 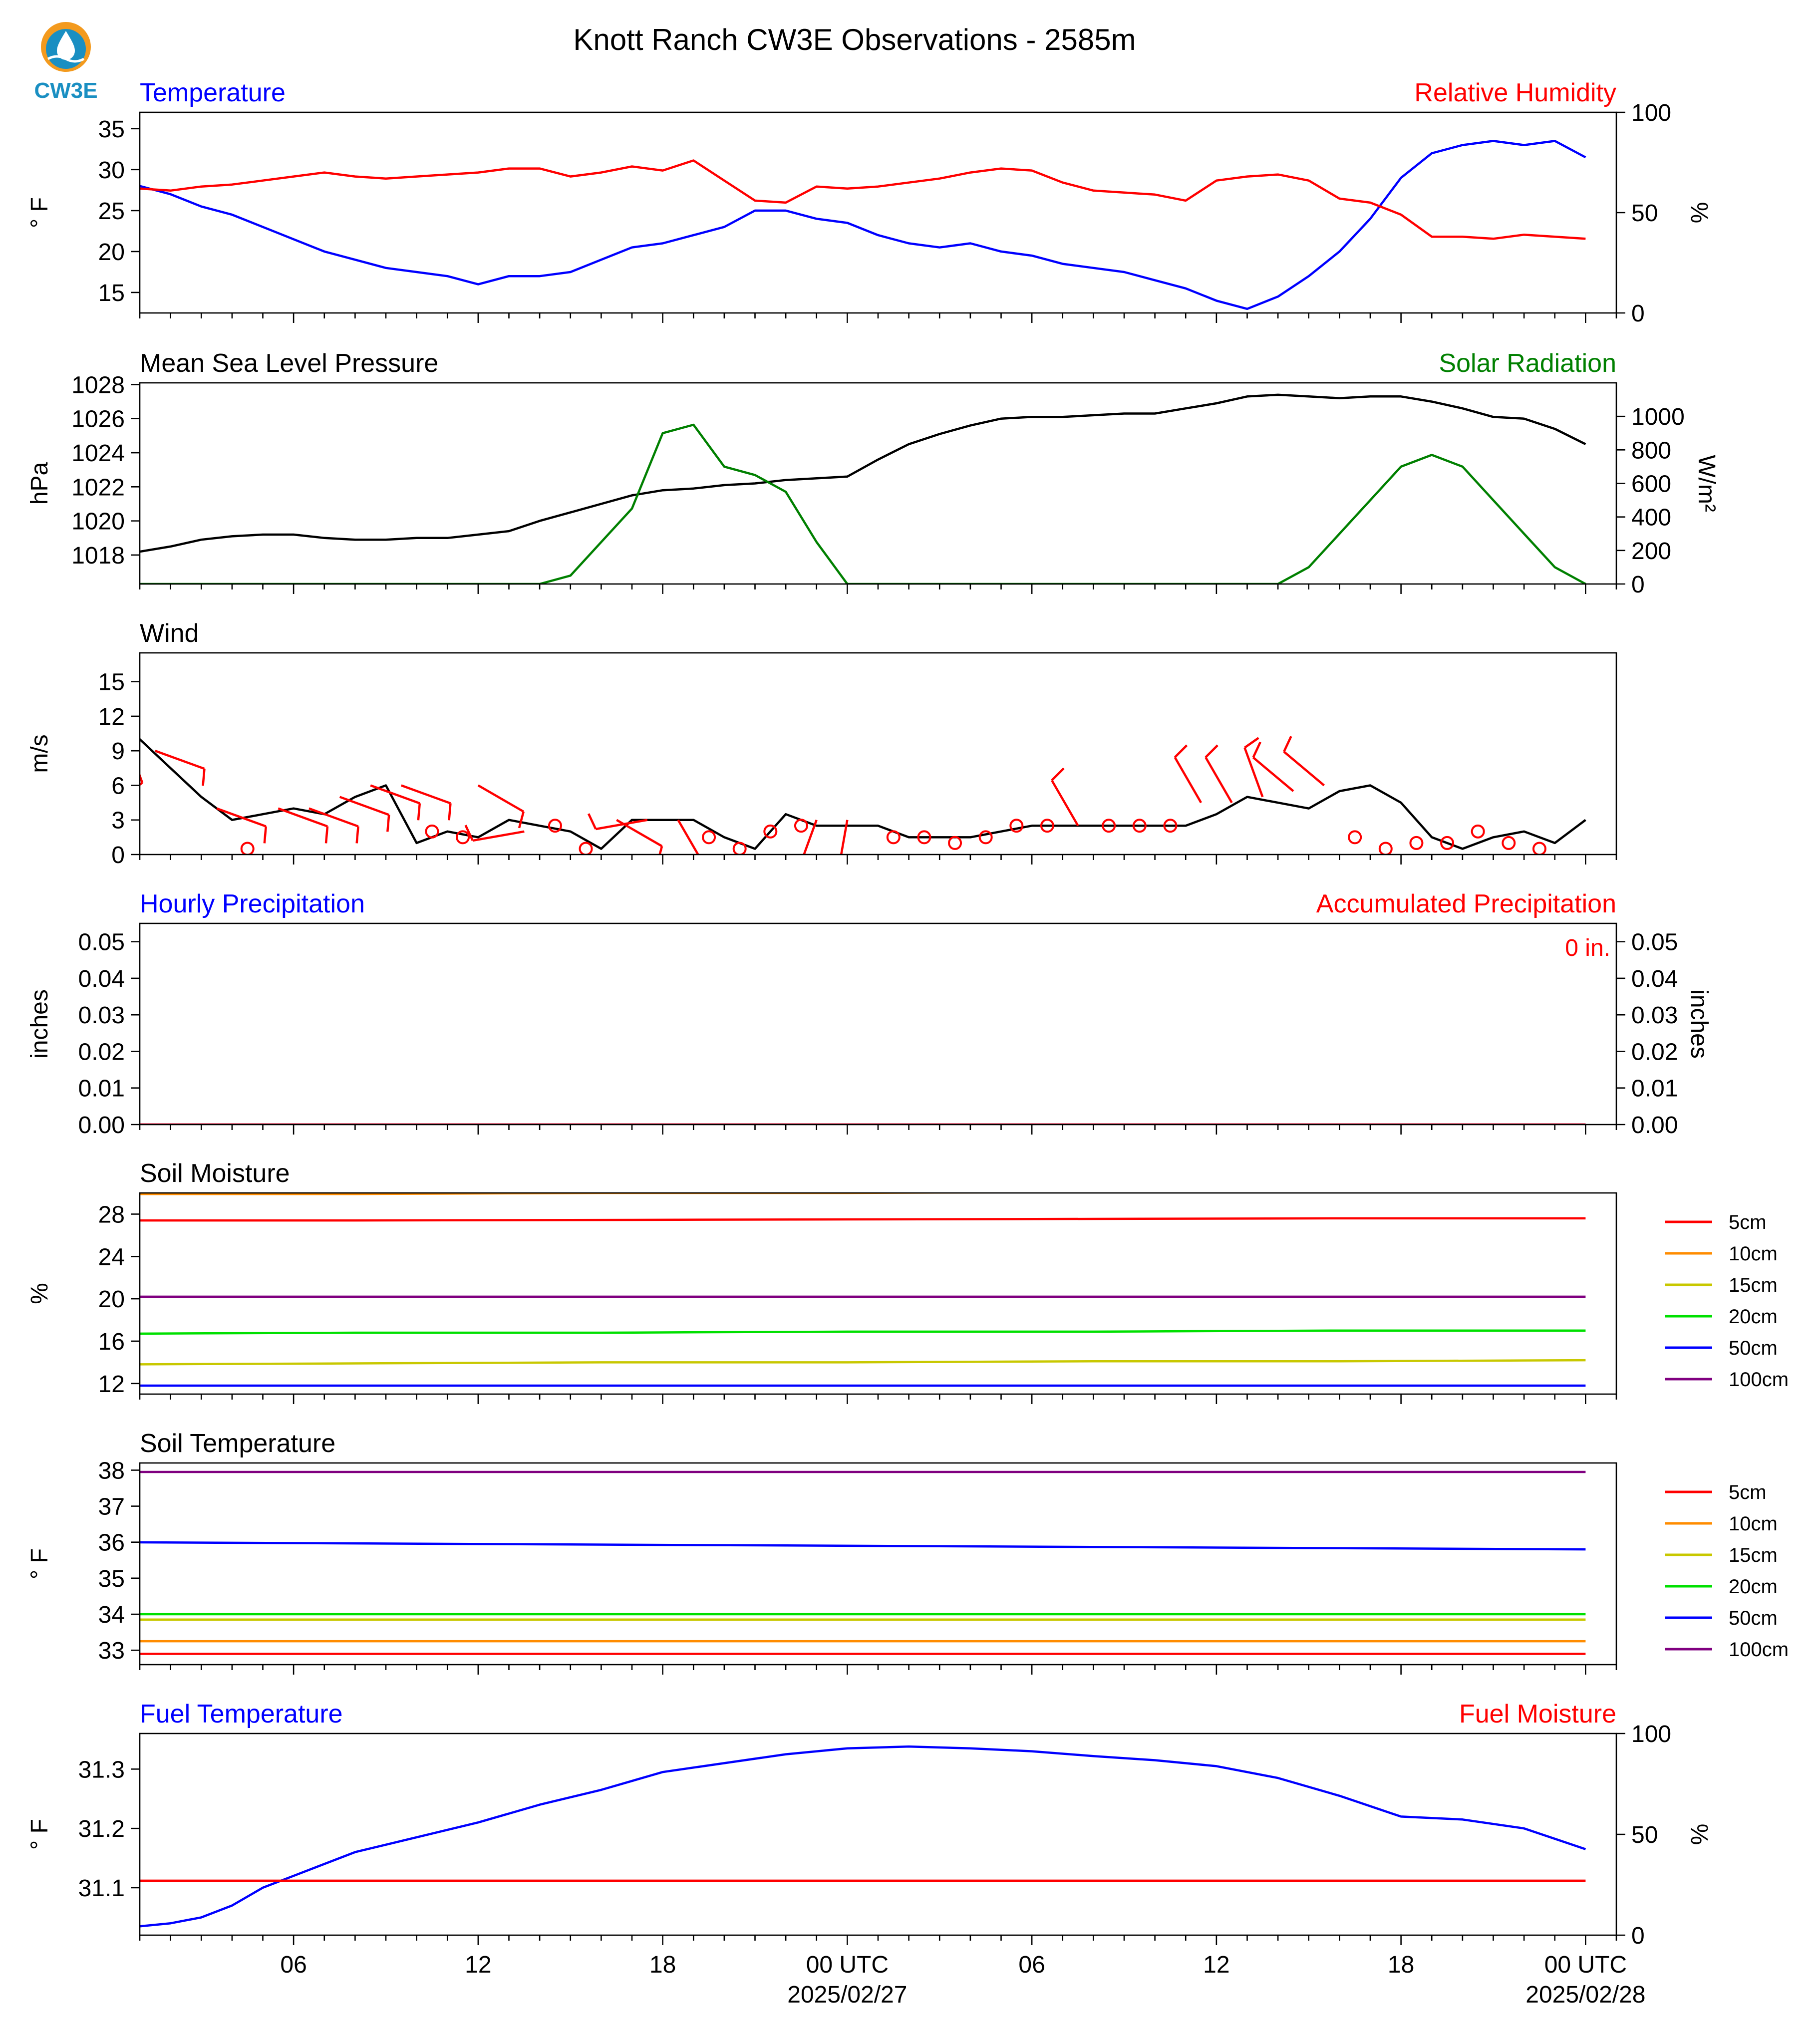 I want to click on ytick-label-left: 1026, so click(x=98, y=419).